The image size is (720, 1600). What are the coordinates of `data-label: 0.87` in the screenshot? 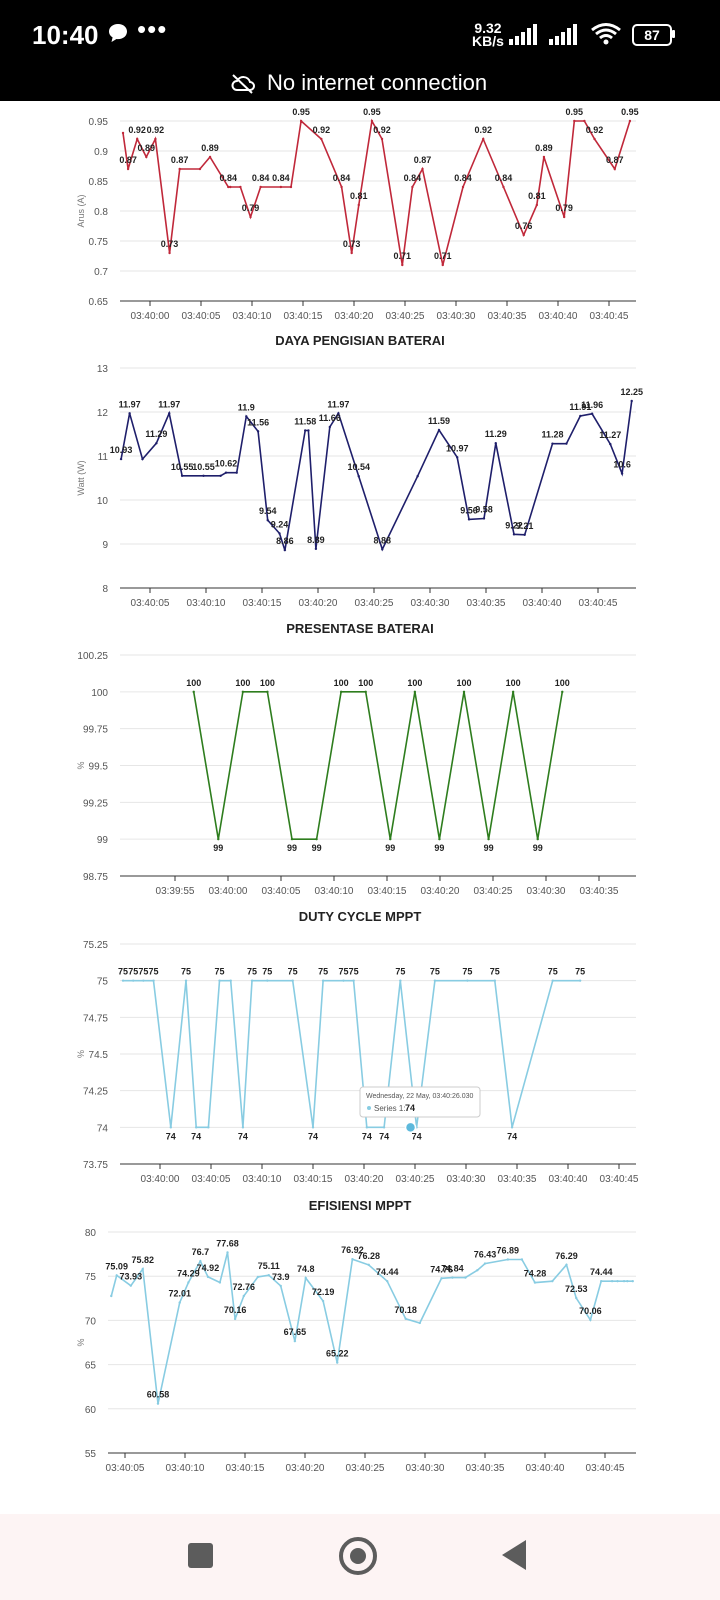 It's located at (128, 160).